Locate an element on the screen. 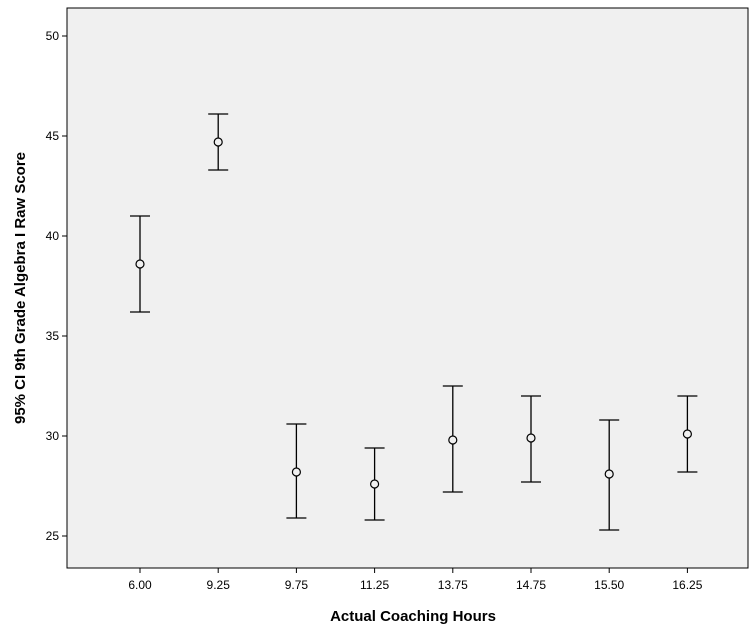 This screenshot has width=749, height=628. y-axis-title: 95% CI 9th Grade Algebra I Raw Score is located at coordinates (20, 288).